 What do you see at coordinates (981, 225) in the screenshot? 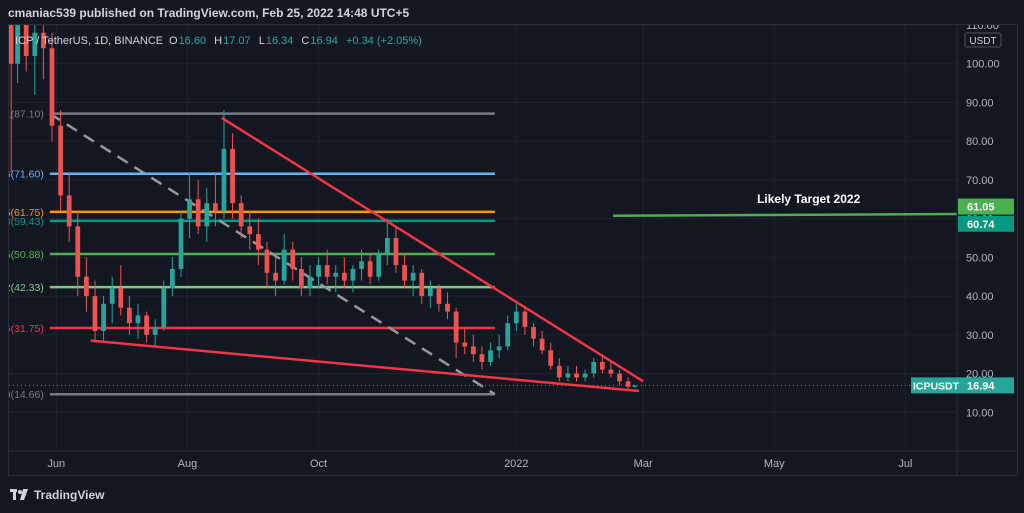
I see `price-label-text: 60.74` at bounding box center [981, 225].